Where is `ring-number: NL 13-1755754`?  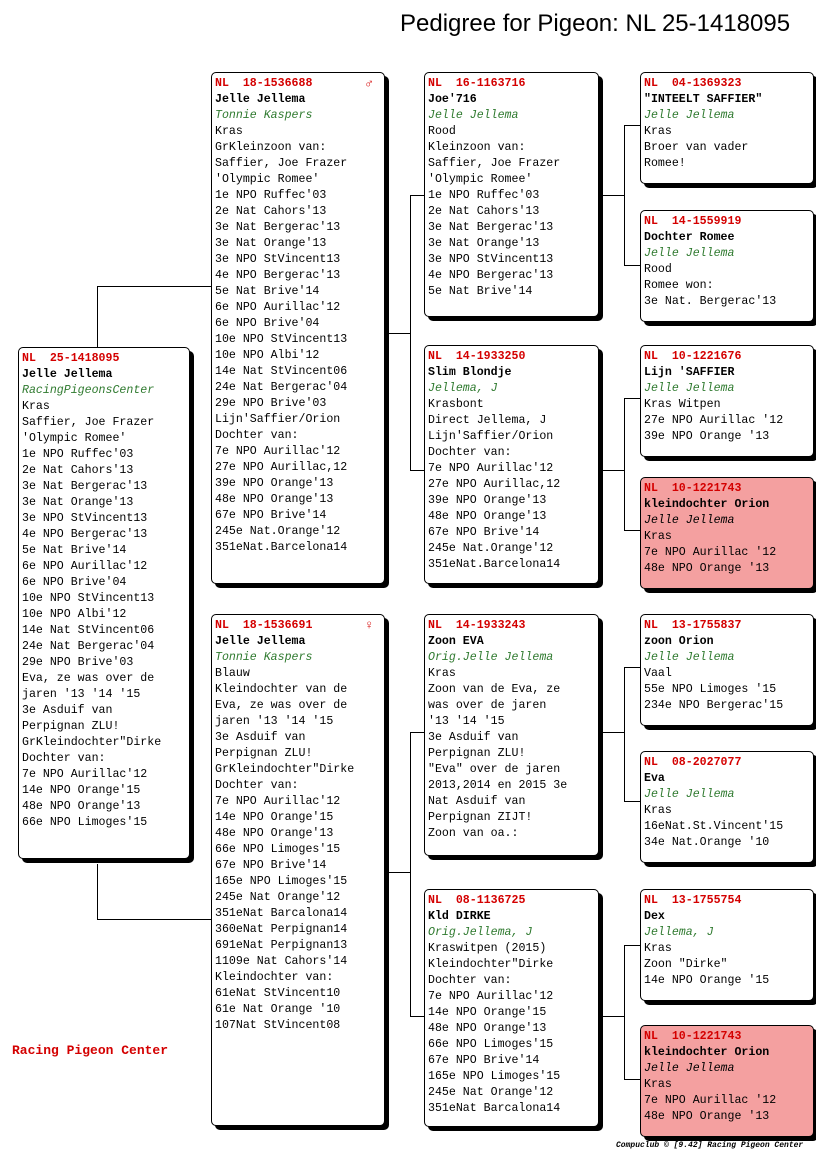
ring-number: NL 13-1755754 is located at coordinates (727, 901).